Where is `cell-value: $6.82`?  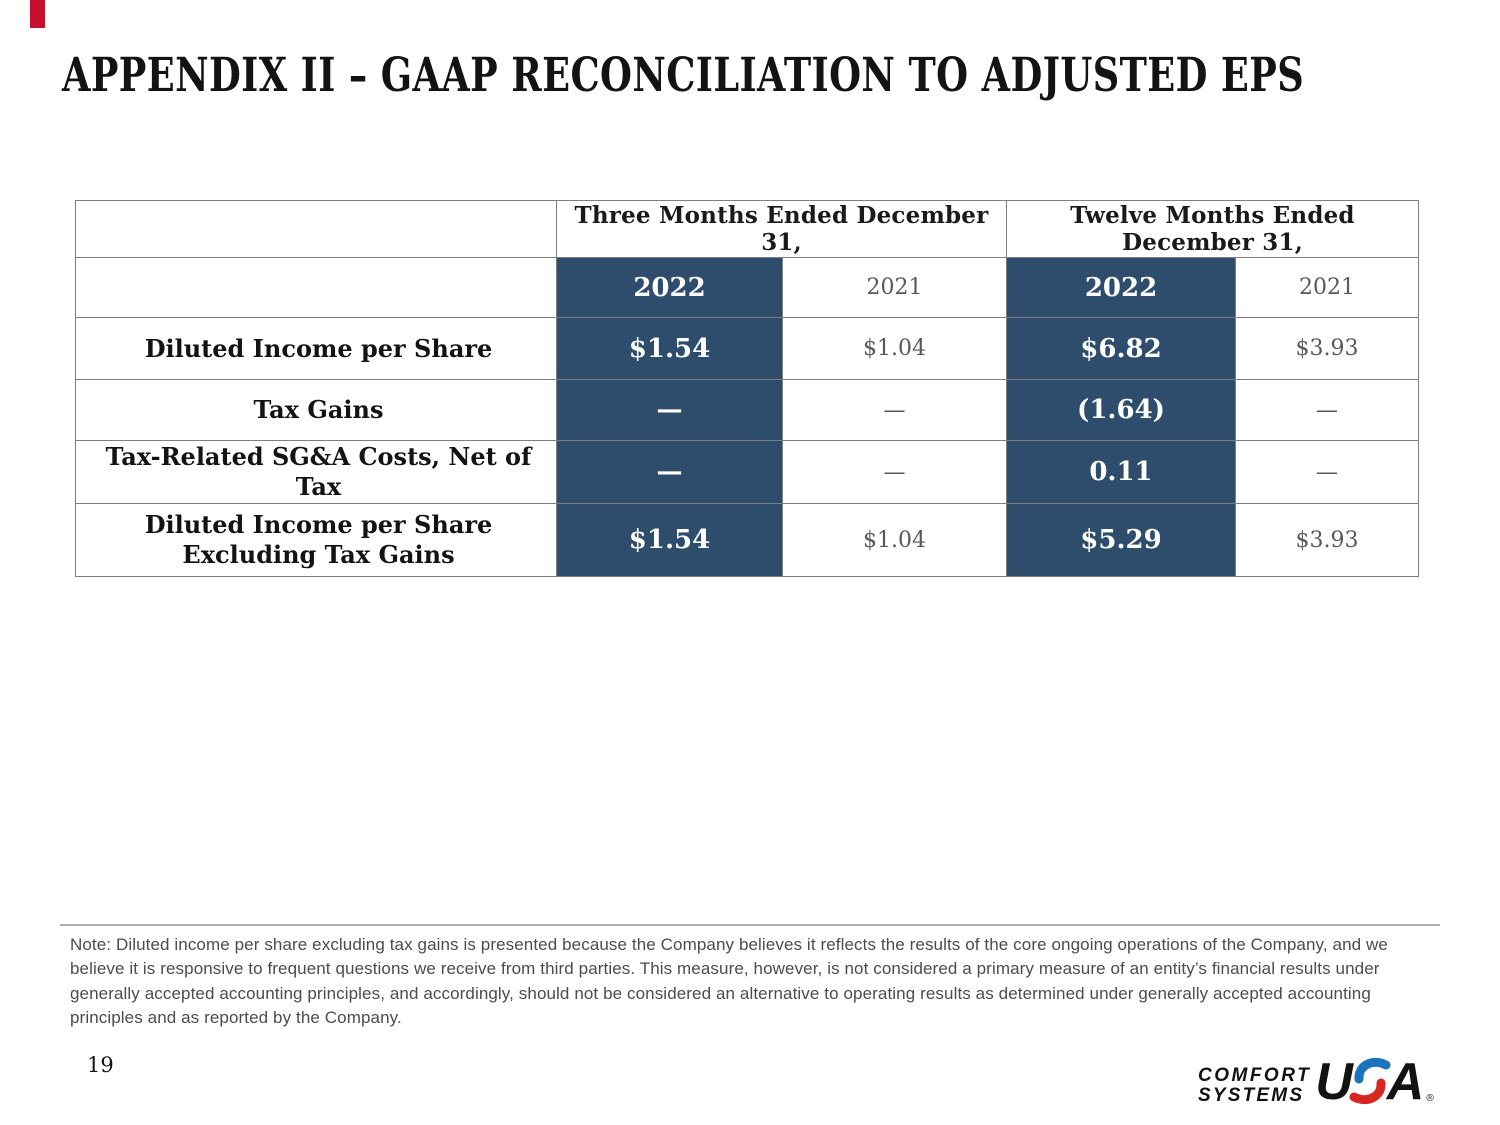 cell-value: $6.82 is located at coordinates (1121, 348).